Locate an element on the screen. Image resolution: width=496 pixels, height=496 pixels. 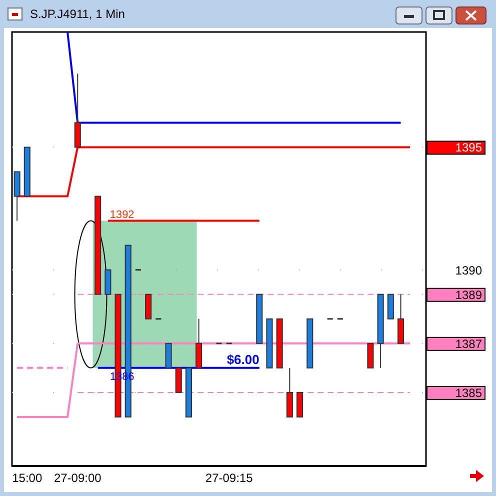
annotation: 1392 is located at coordinates (122, 214).